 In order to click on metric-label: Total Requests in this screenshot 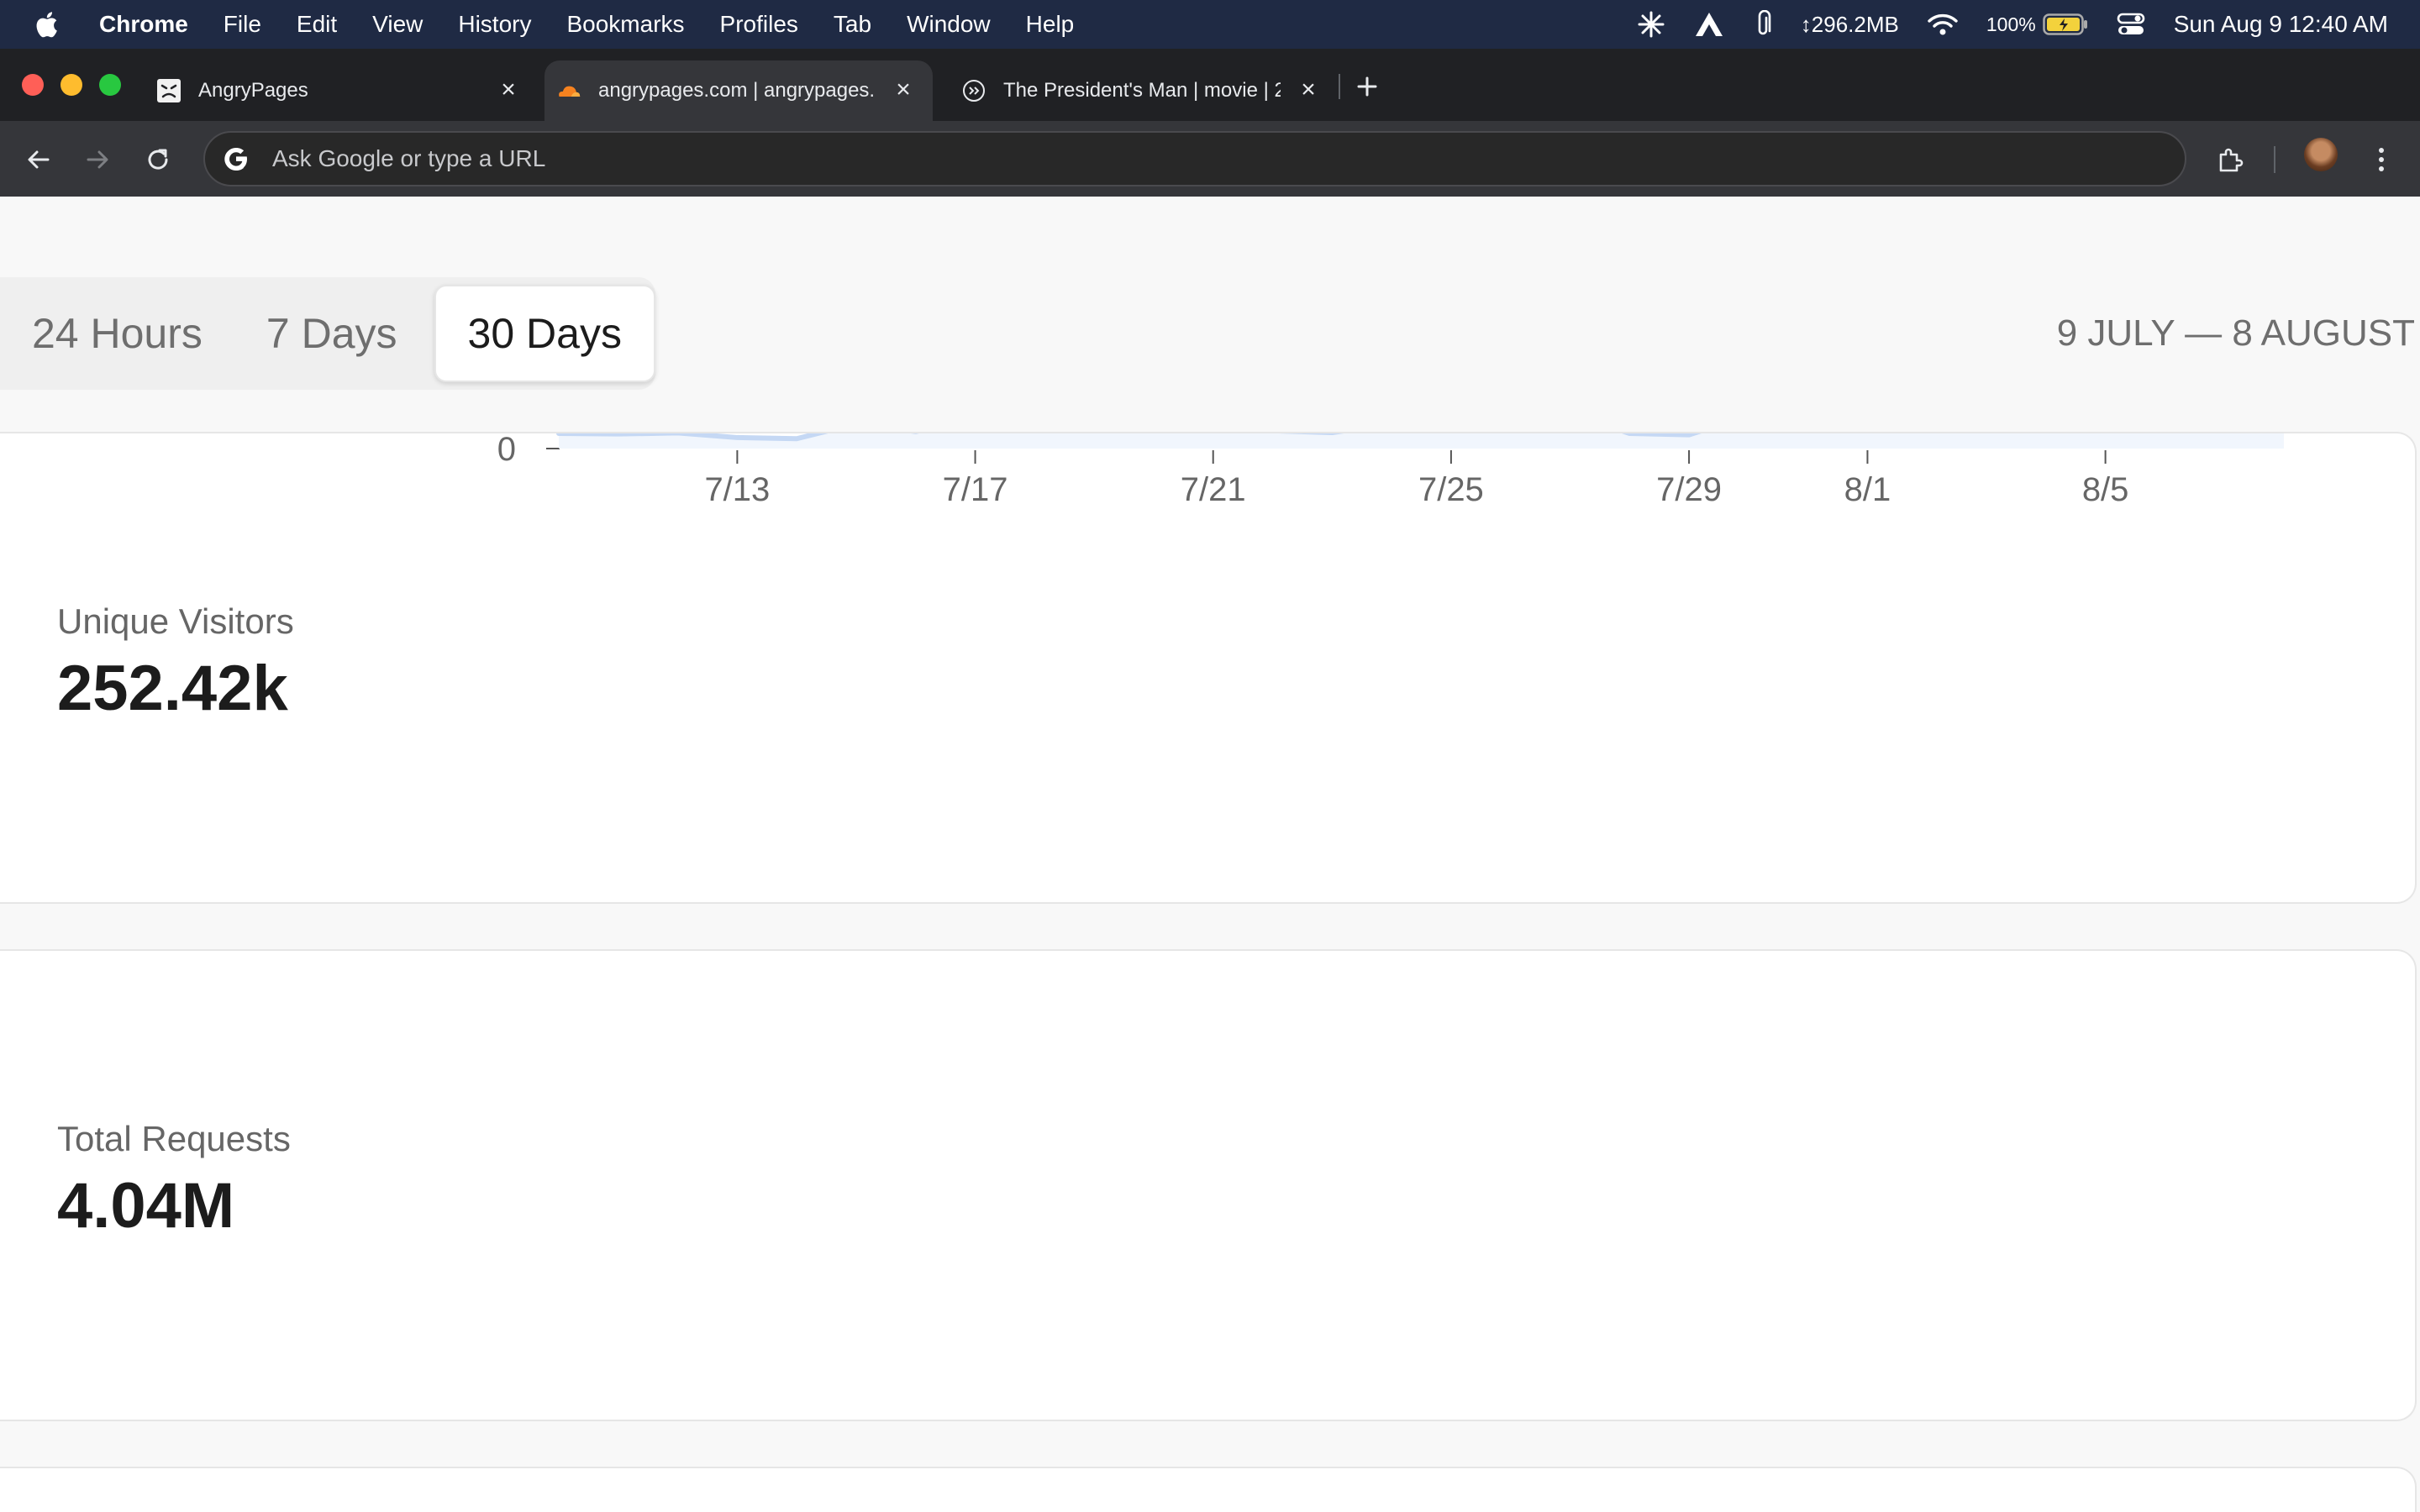, I will do `click(174, 1138)`.